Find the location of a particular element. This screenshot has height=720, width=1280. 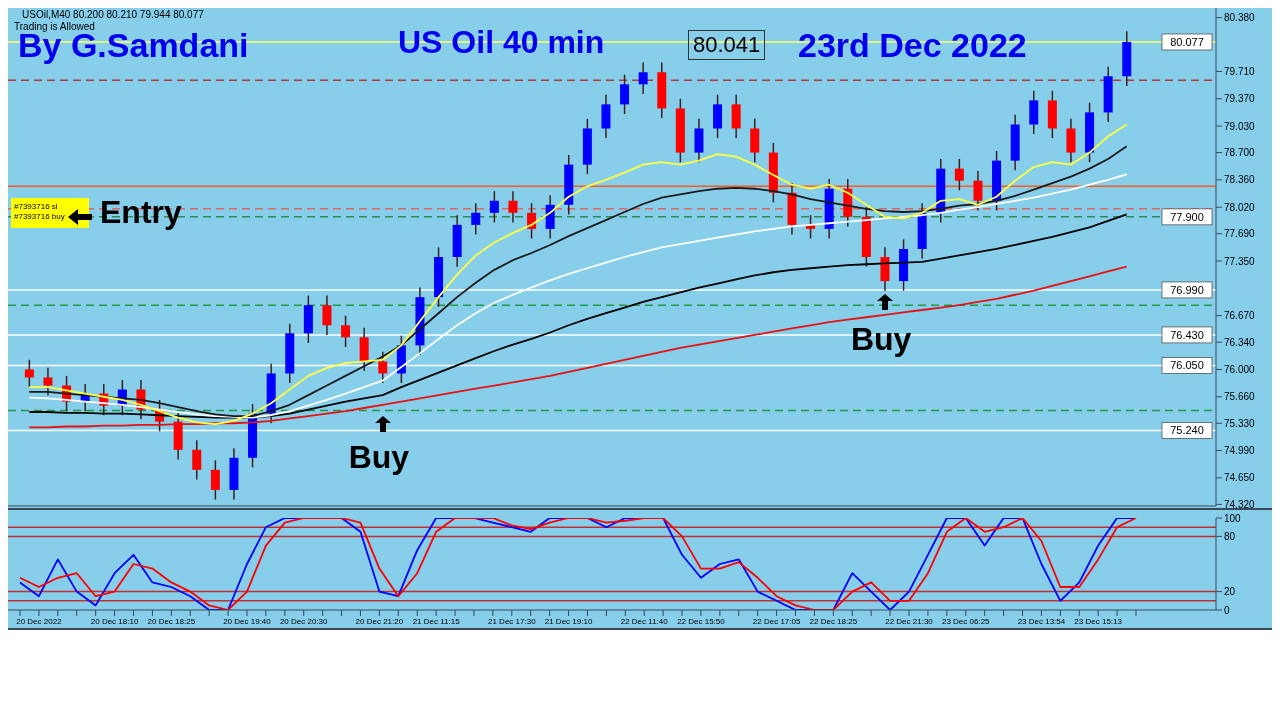

y-tick-label: 78.020 is located at coordinates (1240, 207).